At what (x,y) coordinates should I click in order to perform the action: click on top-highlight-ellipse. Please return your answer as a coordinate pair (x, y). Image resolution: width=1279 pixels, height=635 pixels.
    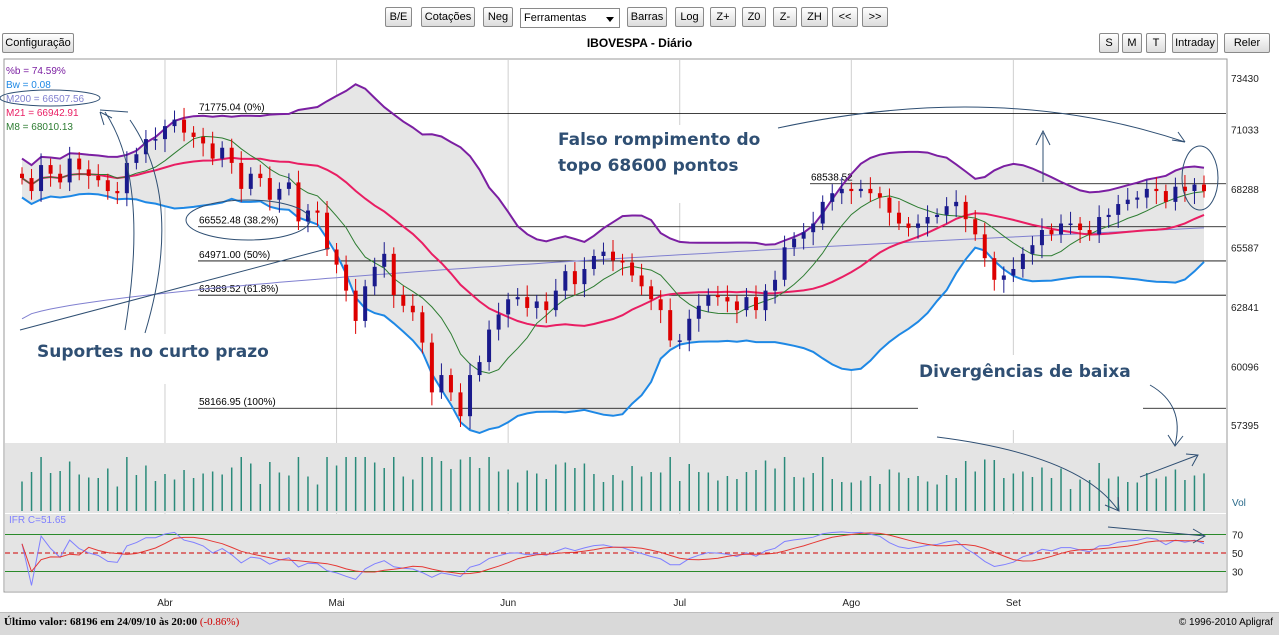
    Looking at the image, I should click on (1200, 178).